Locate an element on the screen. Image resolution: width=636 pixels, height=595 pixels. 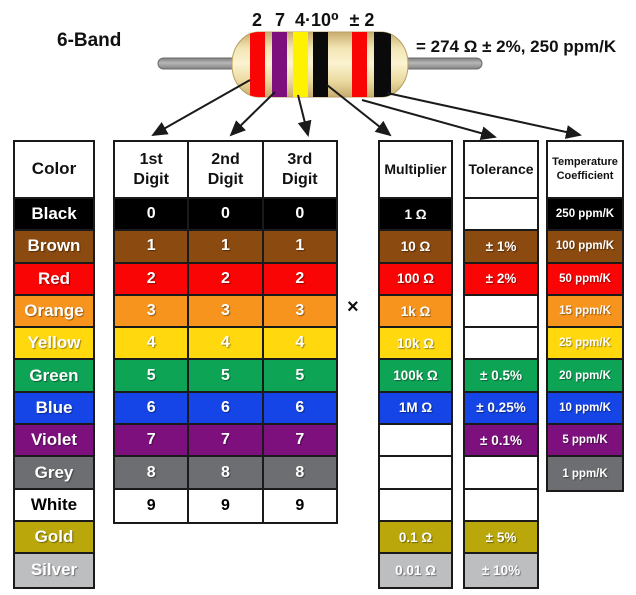
multiplier-cell-white is located at coordinates (415, 505).